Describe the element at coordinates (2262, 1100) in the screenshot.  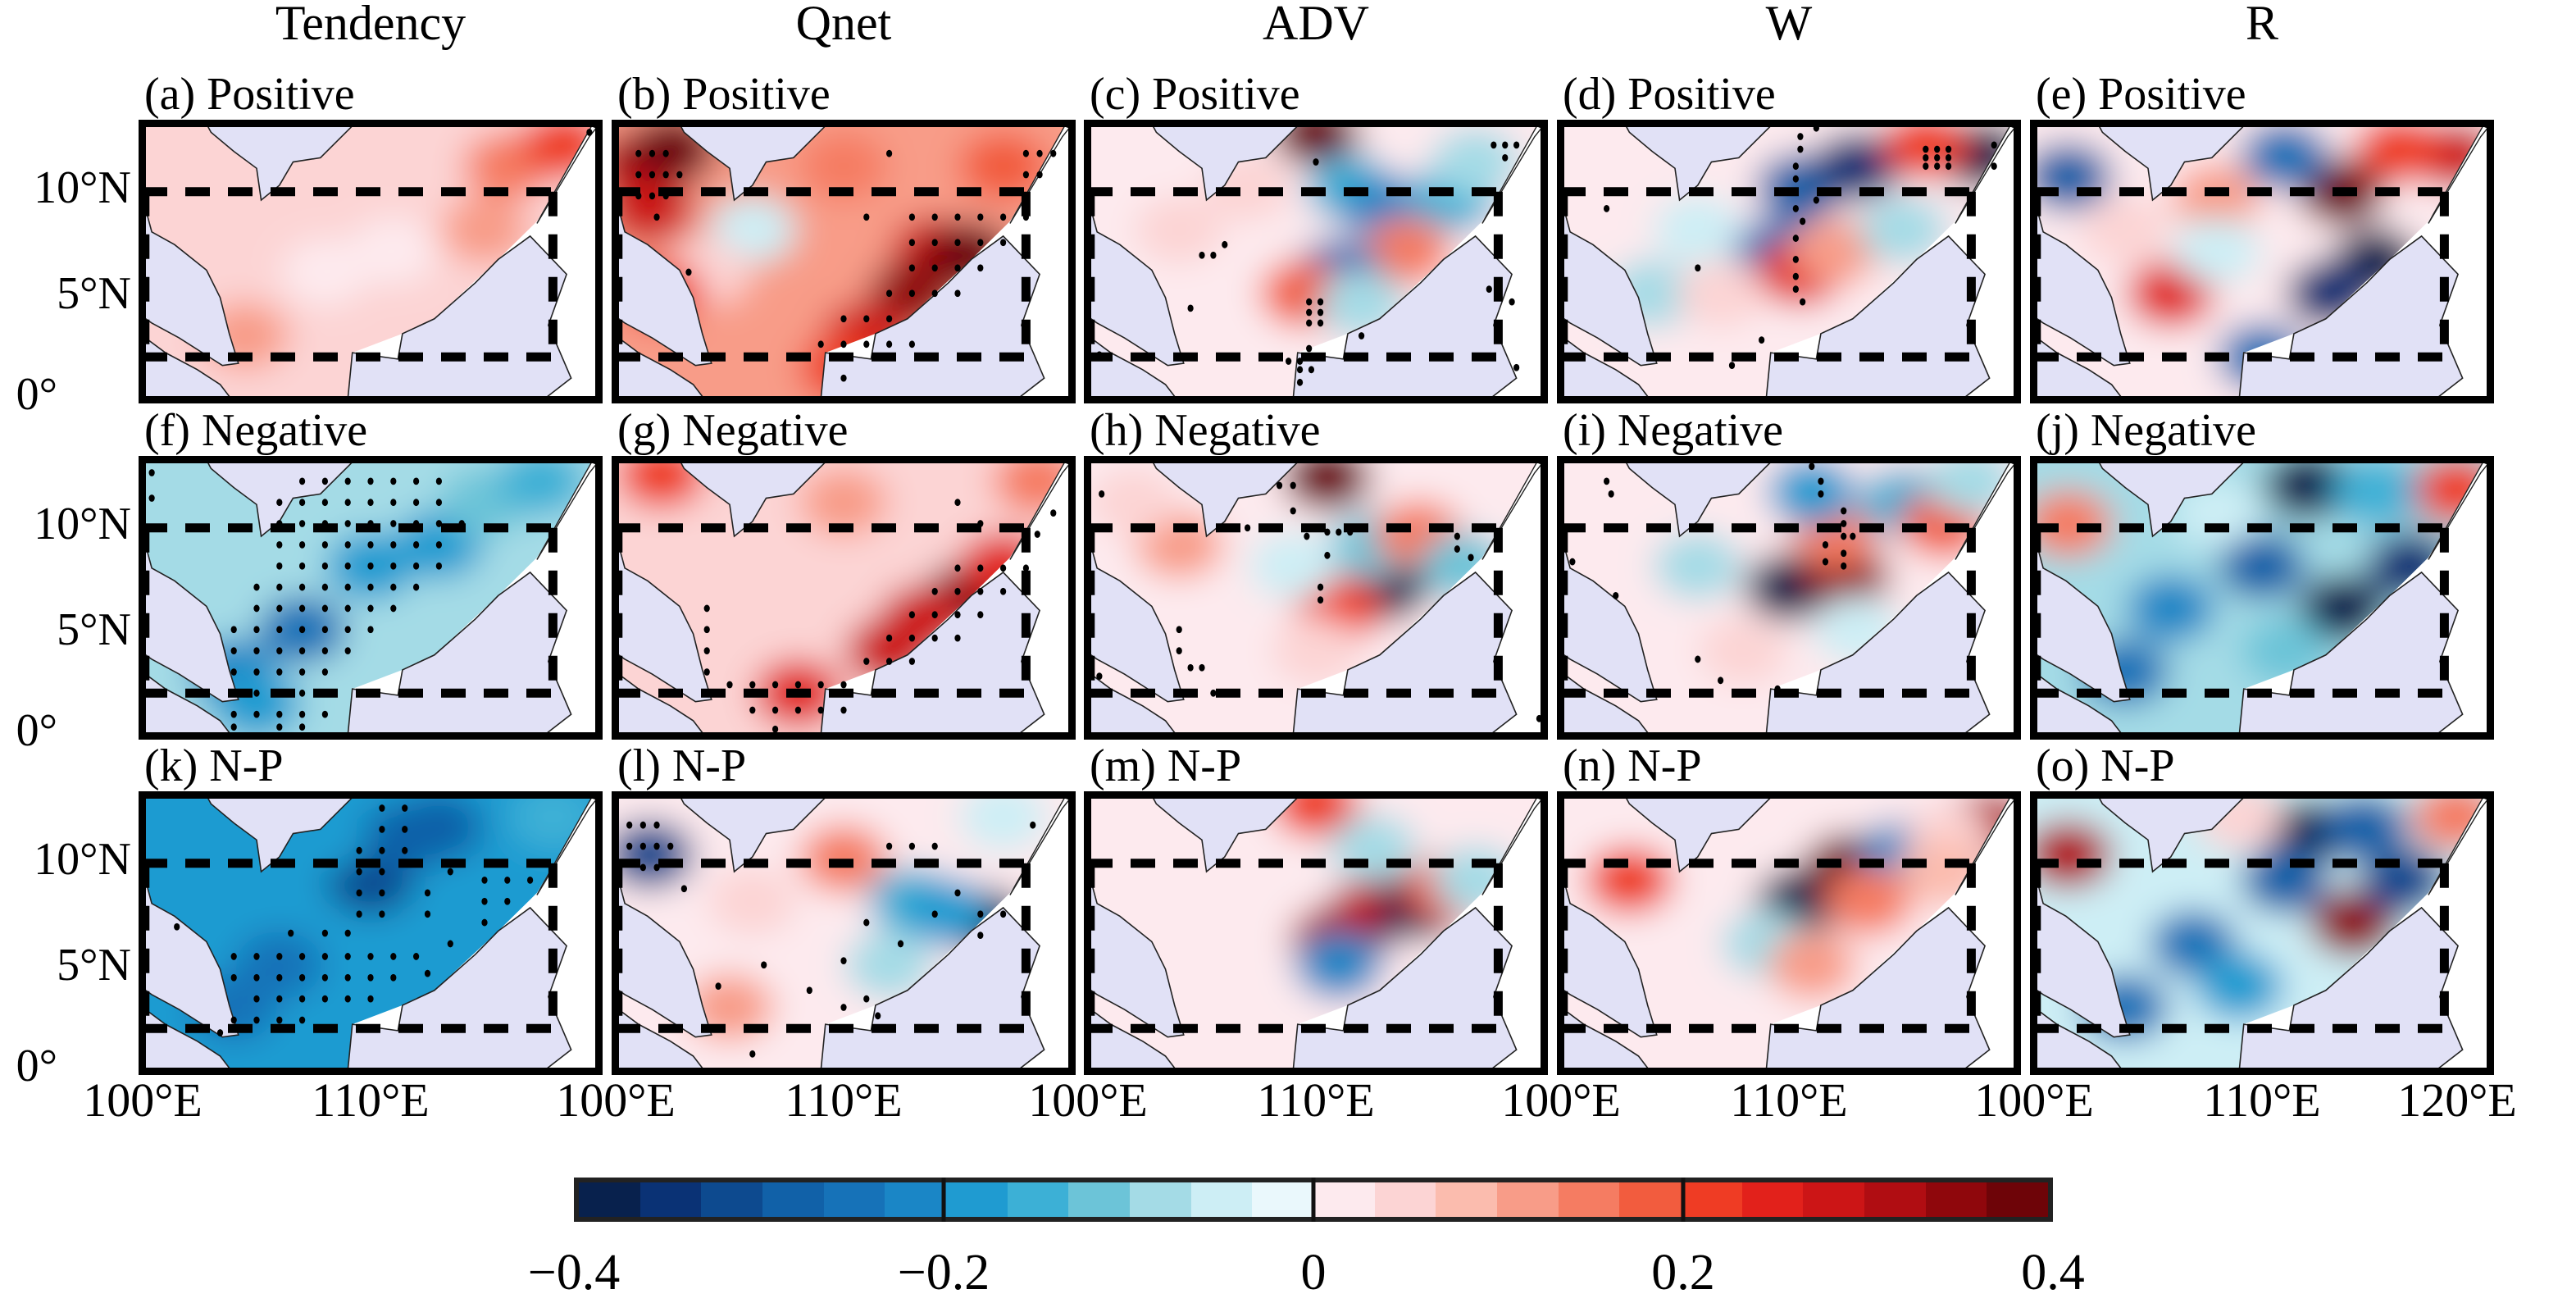
I see `x-tick-label: 110°E` at that location.